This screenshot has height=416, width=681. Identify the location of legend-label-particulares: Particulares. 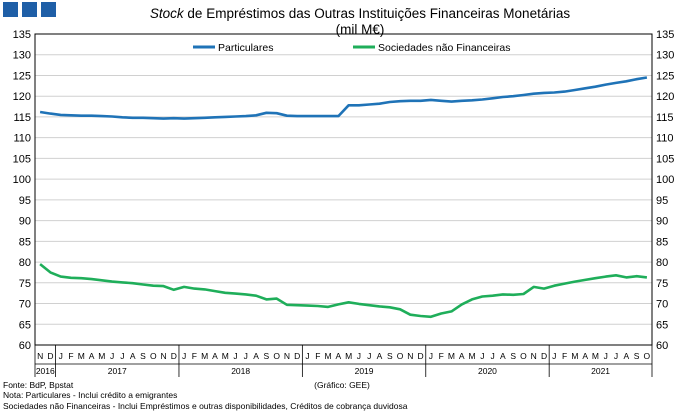
(245, 48).